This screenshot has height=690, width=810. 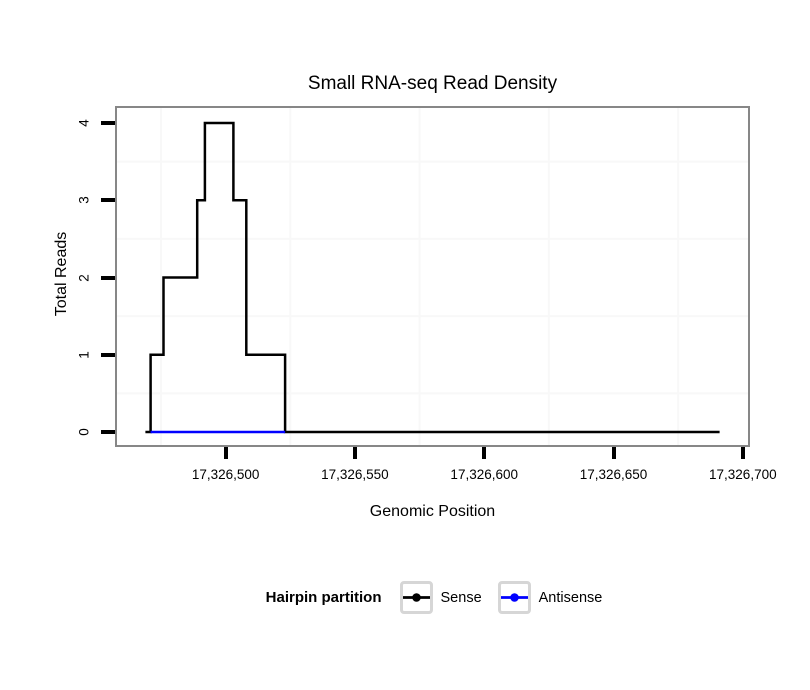 I want to click on x-tick-label: 17,326,700, so click(x=743, y=474).